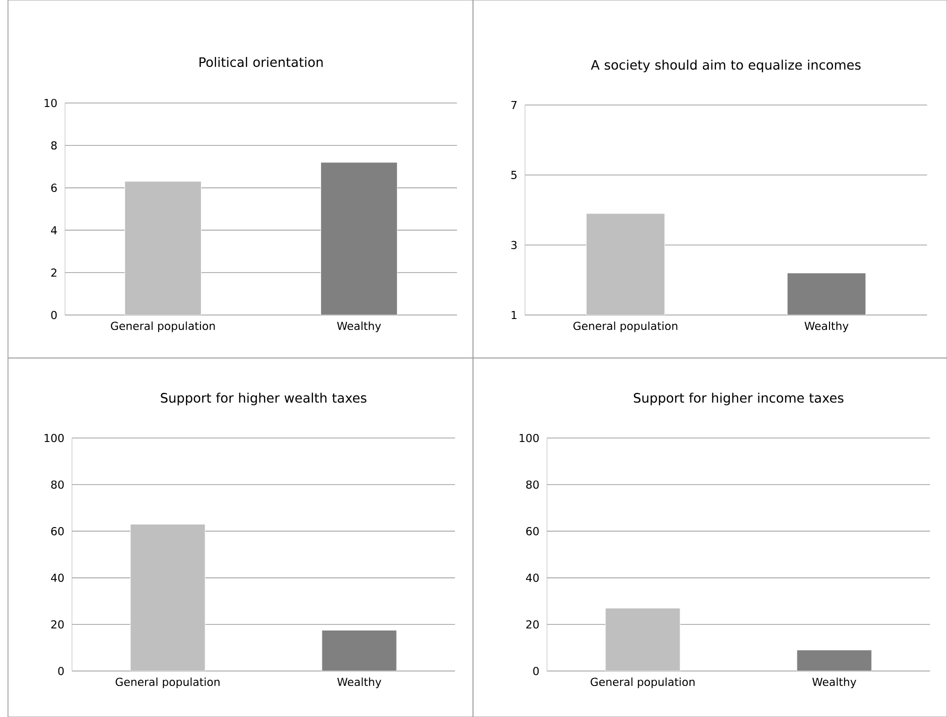  Describe the element at coordinates (739, 399) in the screenshot. I see `chart-title: Support for higher income taxes` at that location.